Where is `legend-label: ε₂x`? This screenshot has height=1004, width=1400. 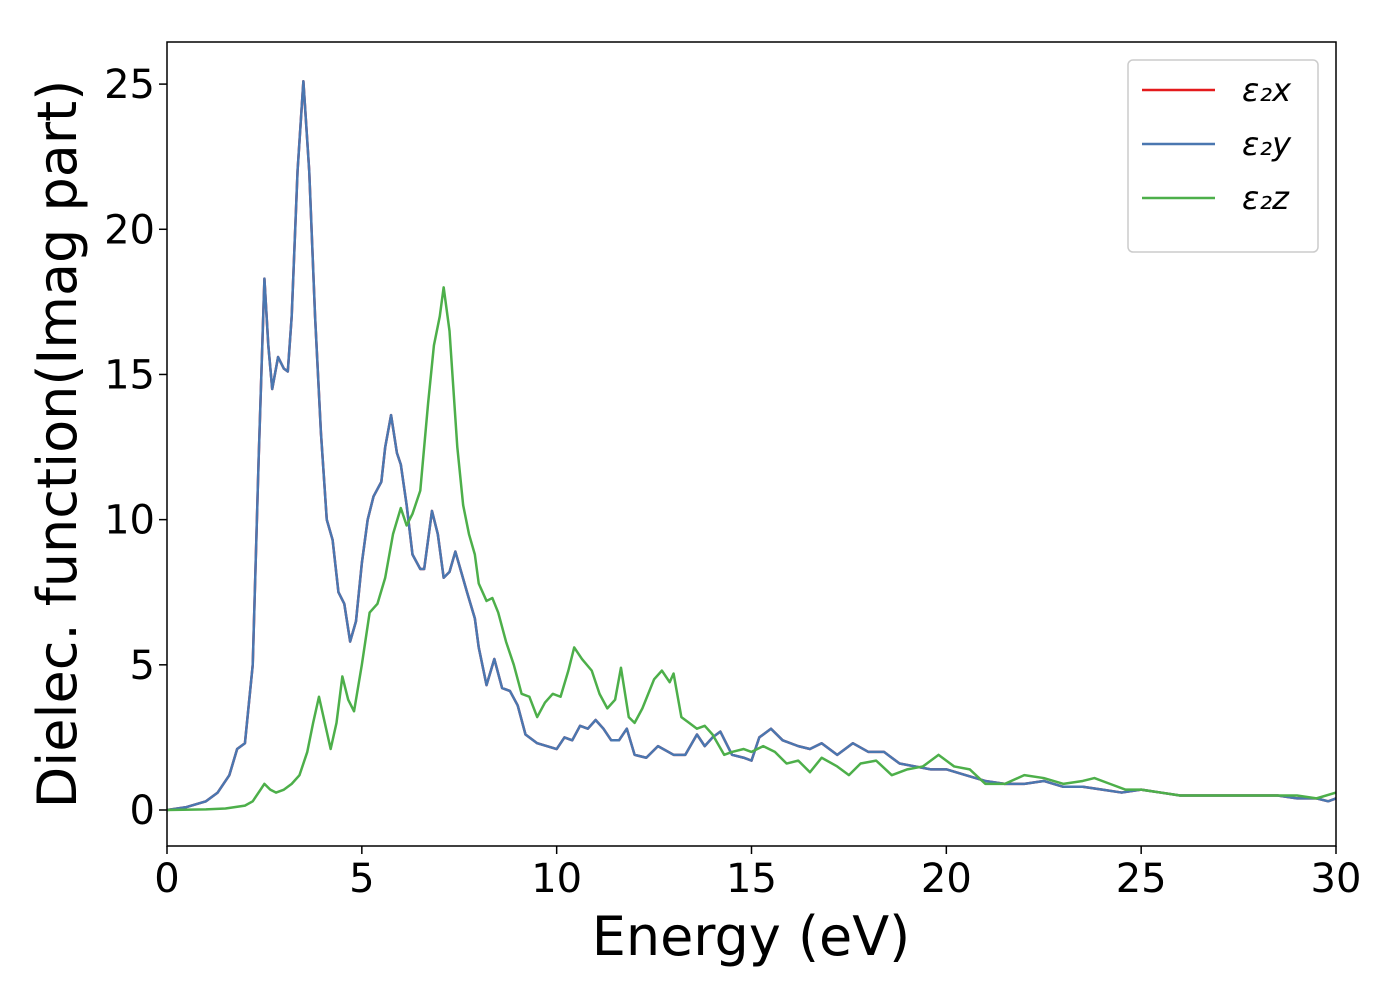
legend-label: ε₂x is located at coordinates (1267, 90).